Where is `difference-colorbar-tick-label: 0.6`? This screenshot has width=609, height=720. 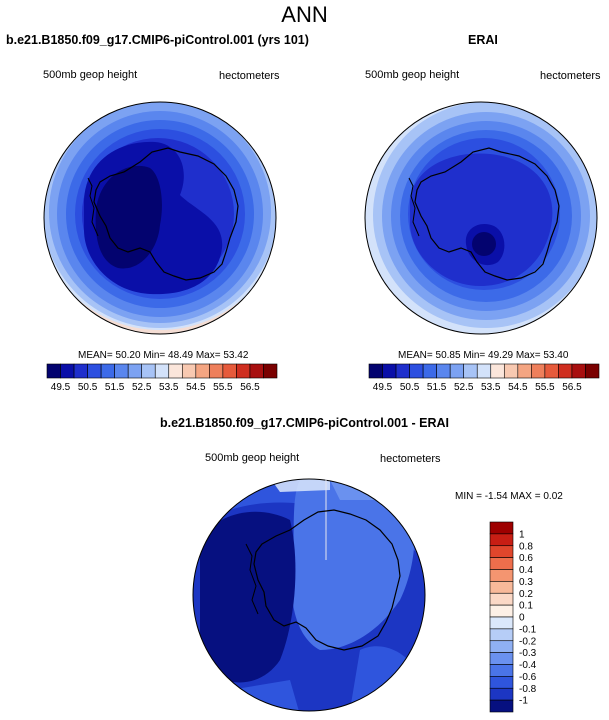 difference-colorbar-tick-label: 0.6 is located at coordinates (526, 558).